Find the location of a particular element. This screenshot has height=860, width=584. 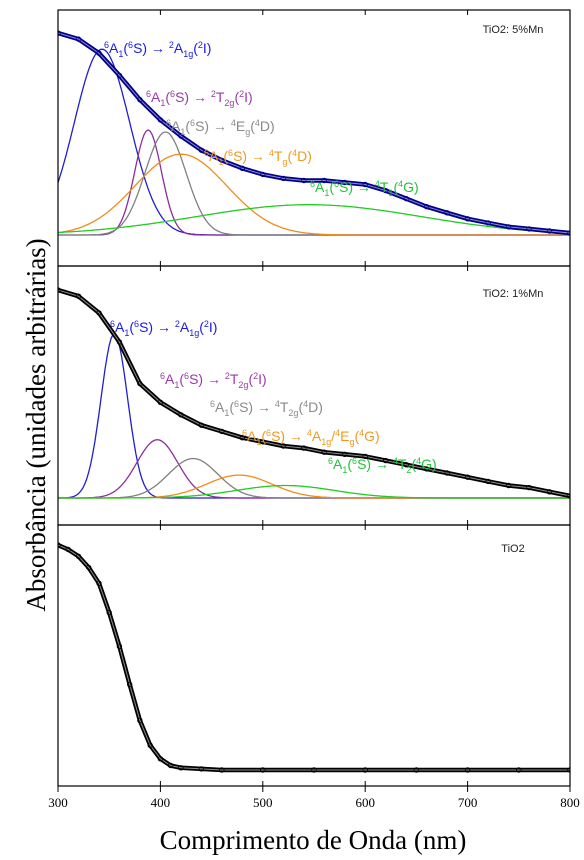

x-tick-label: 800 is located at coordinates (570, 802).